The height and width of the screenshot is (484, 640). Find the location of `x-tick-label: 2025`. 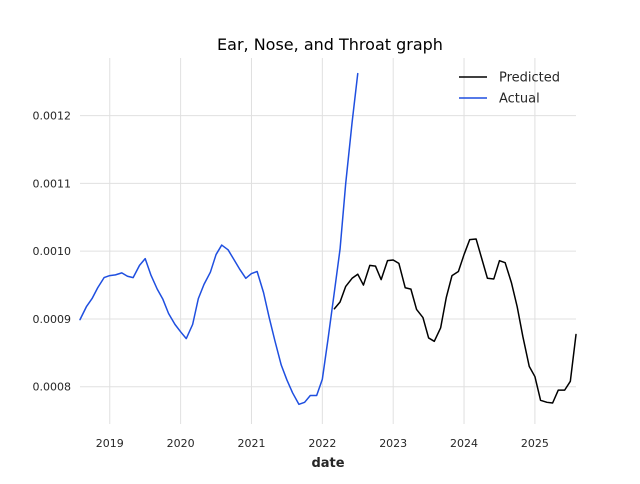

x-tick-label: 2025 is located at coordinates (535, 443).